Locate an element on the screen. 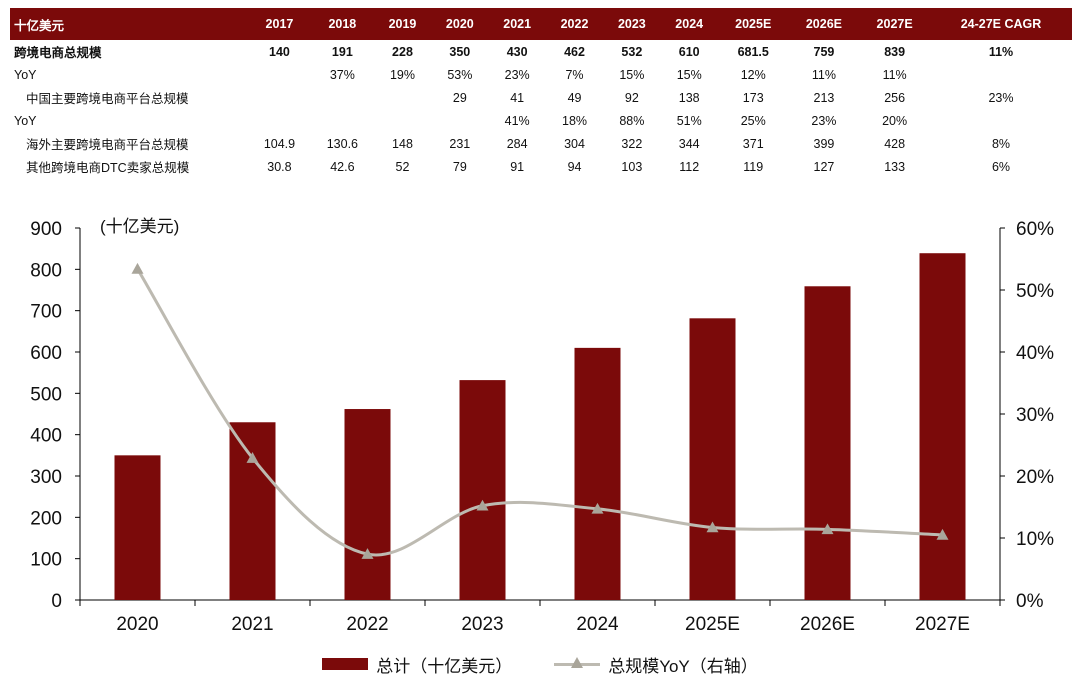 The width and height of the screenshot is (1080, 683). table-cell: 6% is located at coordinates (1001, 166).